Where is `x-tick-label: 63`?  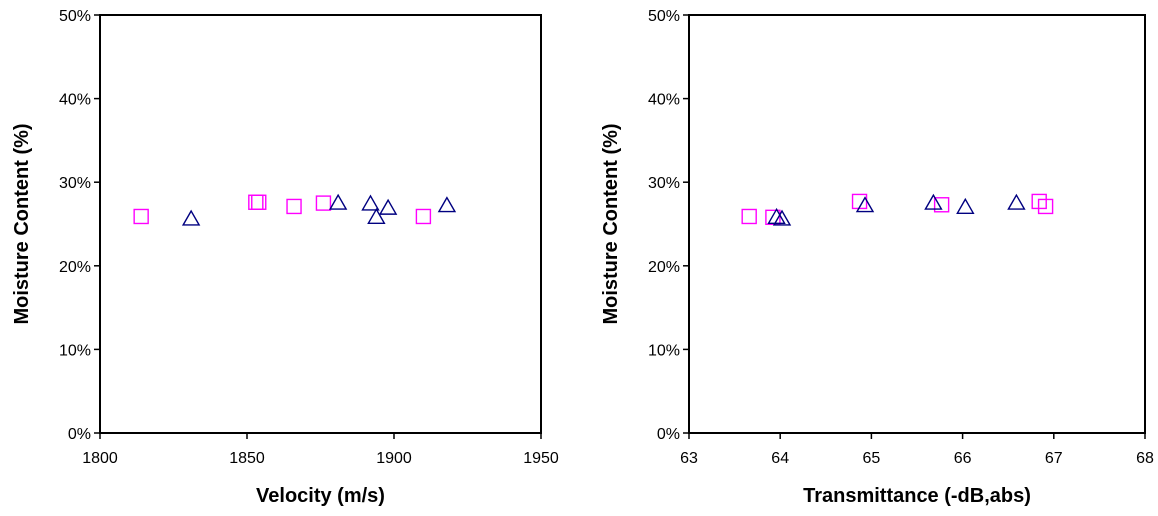
x-tick-label: 63 is located at coordinates (689, 458).